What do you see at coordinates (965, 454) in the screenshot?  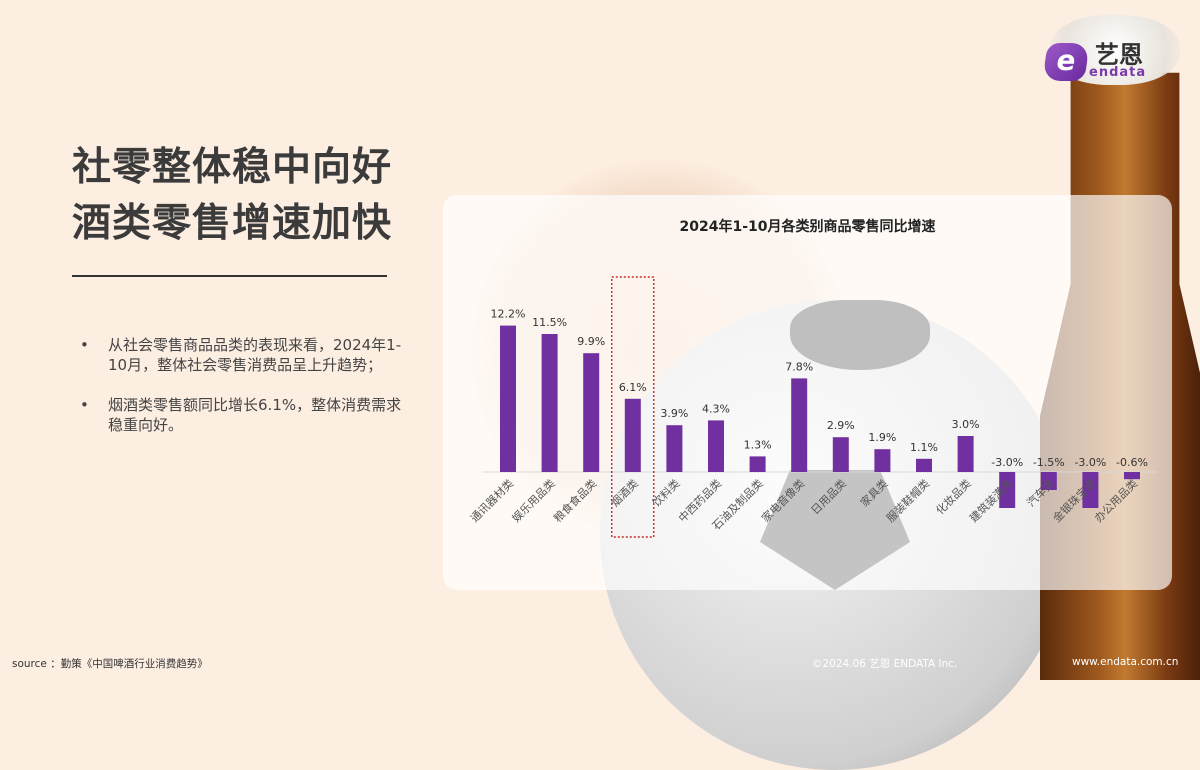 I see `bar-化妆品类` at bounding box center [965, 454].